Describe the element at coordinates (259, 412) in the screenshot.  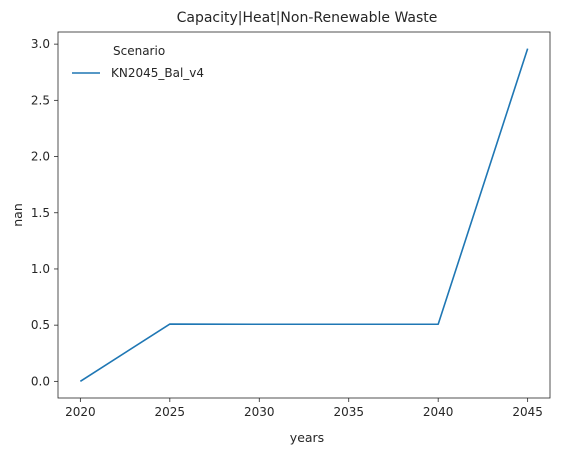
I see `x-tick-label: 2030` at that location.